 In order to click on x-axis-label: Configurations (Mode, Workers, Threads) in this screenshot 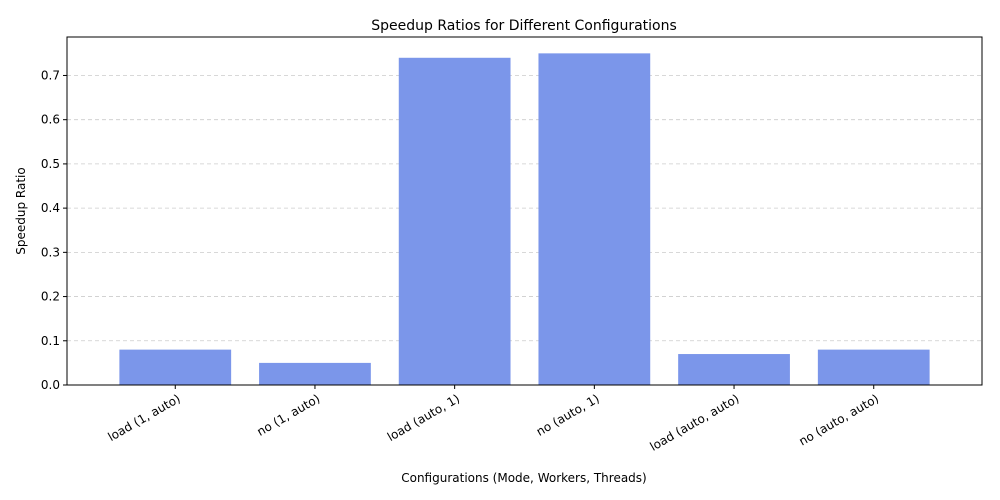, I will do `click(524, 478)`.